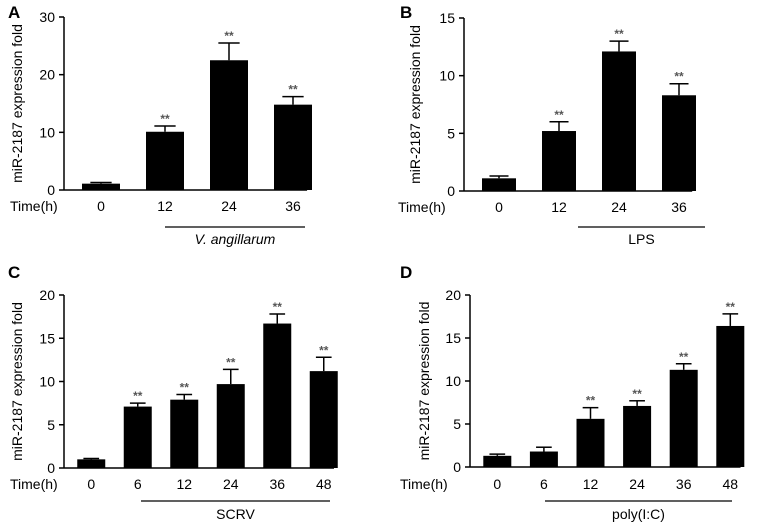 The width and height of the screenshot is (765, 524). What do you see at coordinates (406, 272) in the screenshot?
I see `panel-letter: D` at bounding box center [406, 272].